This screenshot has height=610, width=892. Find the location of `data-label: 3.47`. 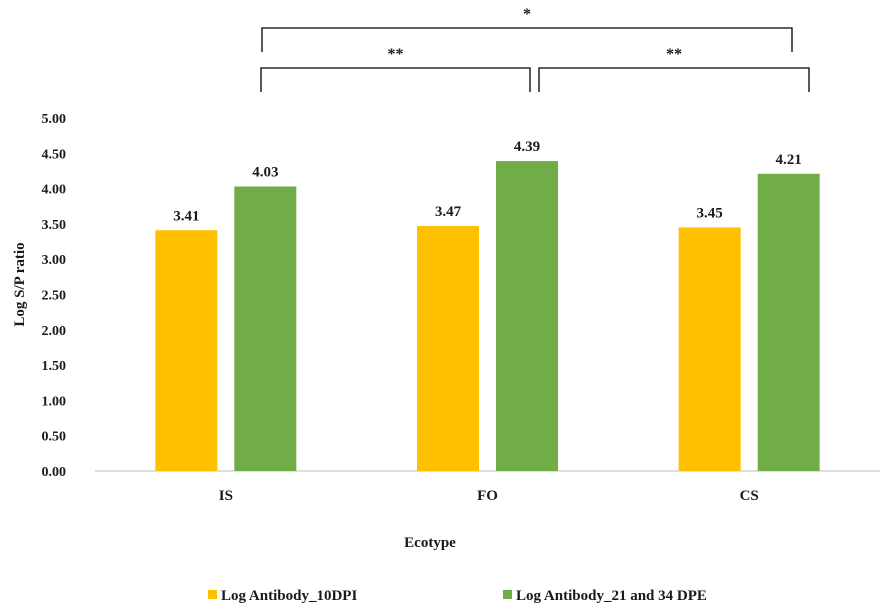

data-label: 3.47 is located at coordinates (448, 212).